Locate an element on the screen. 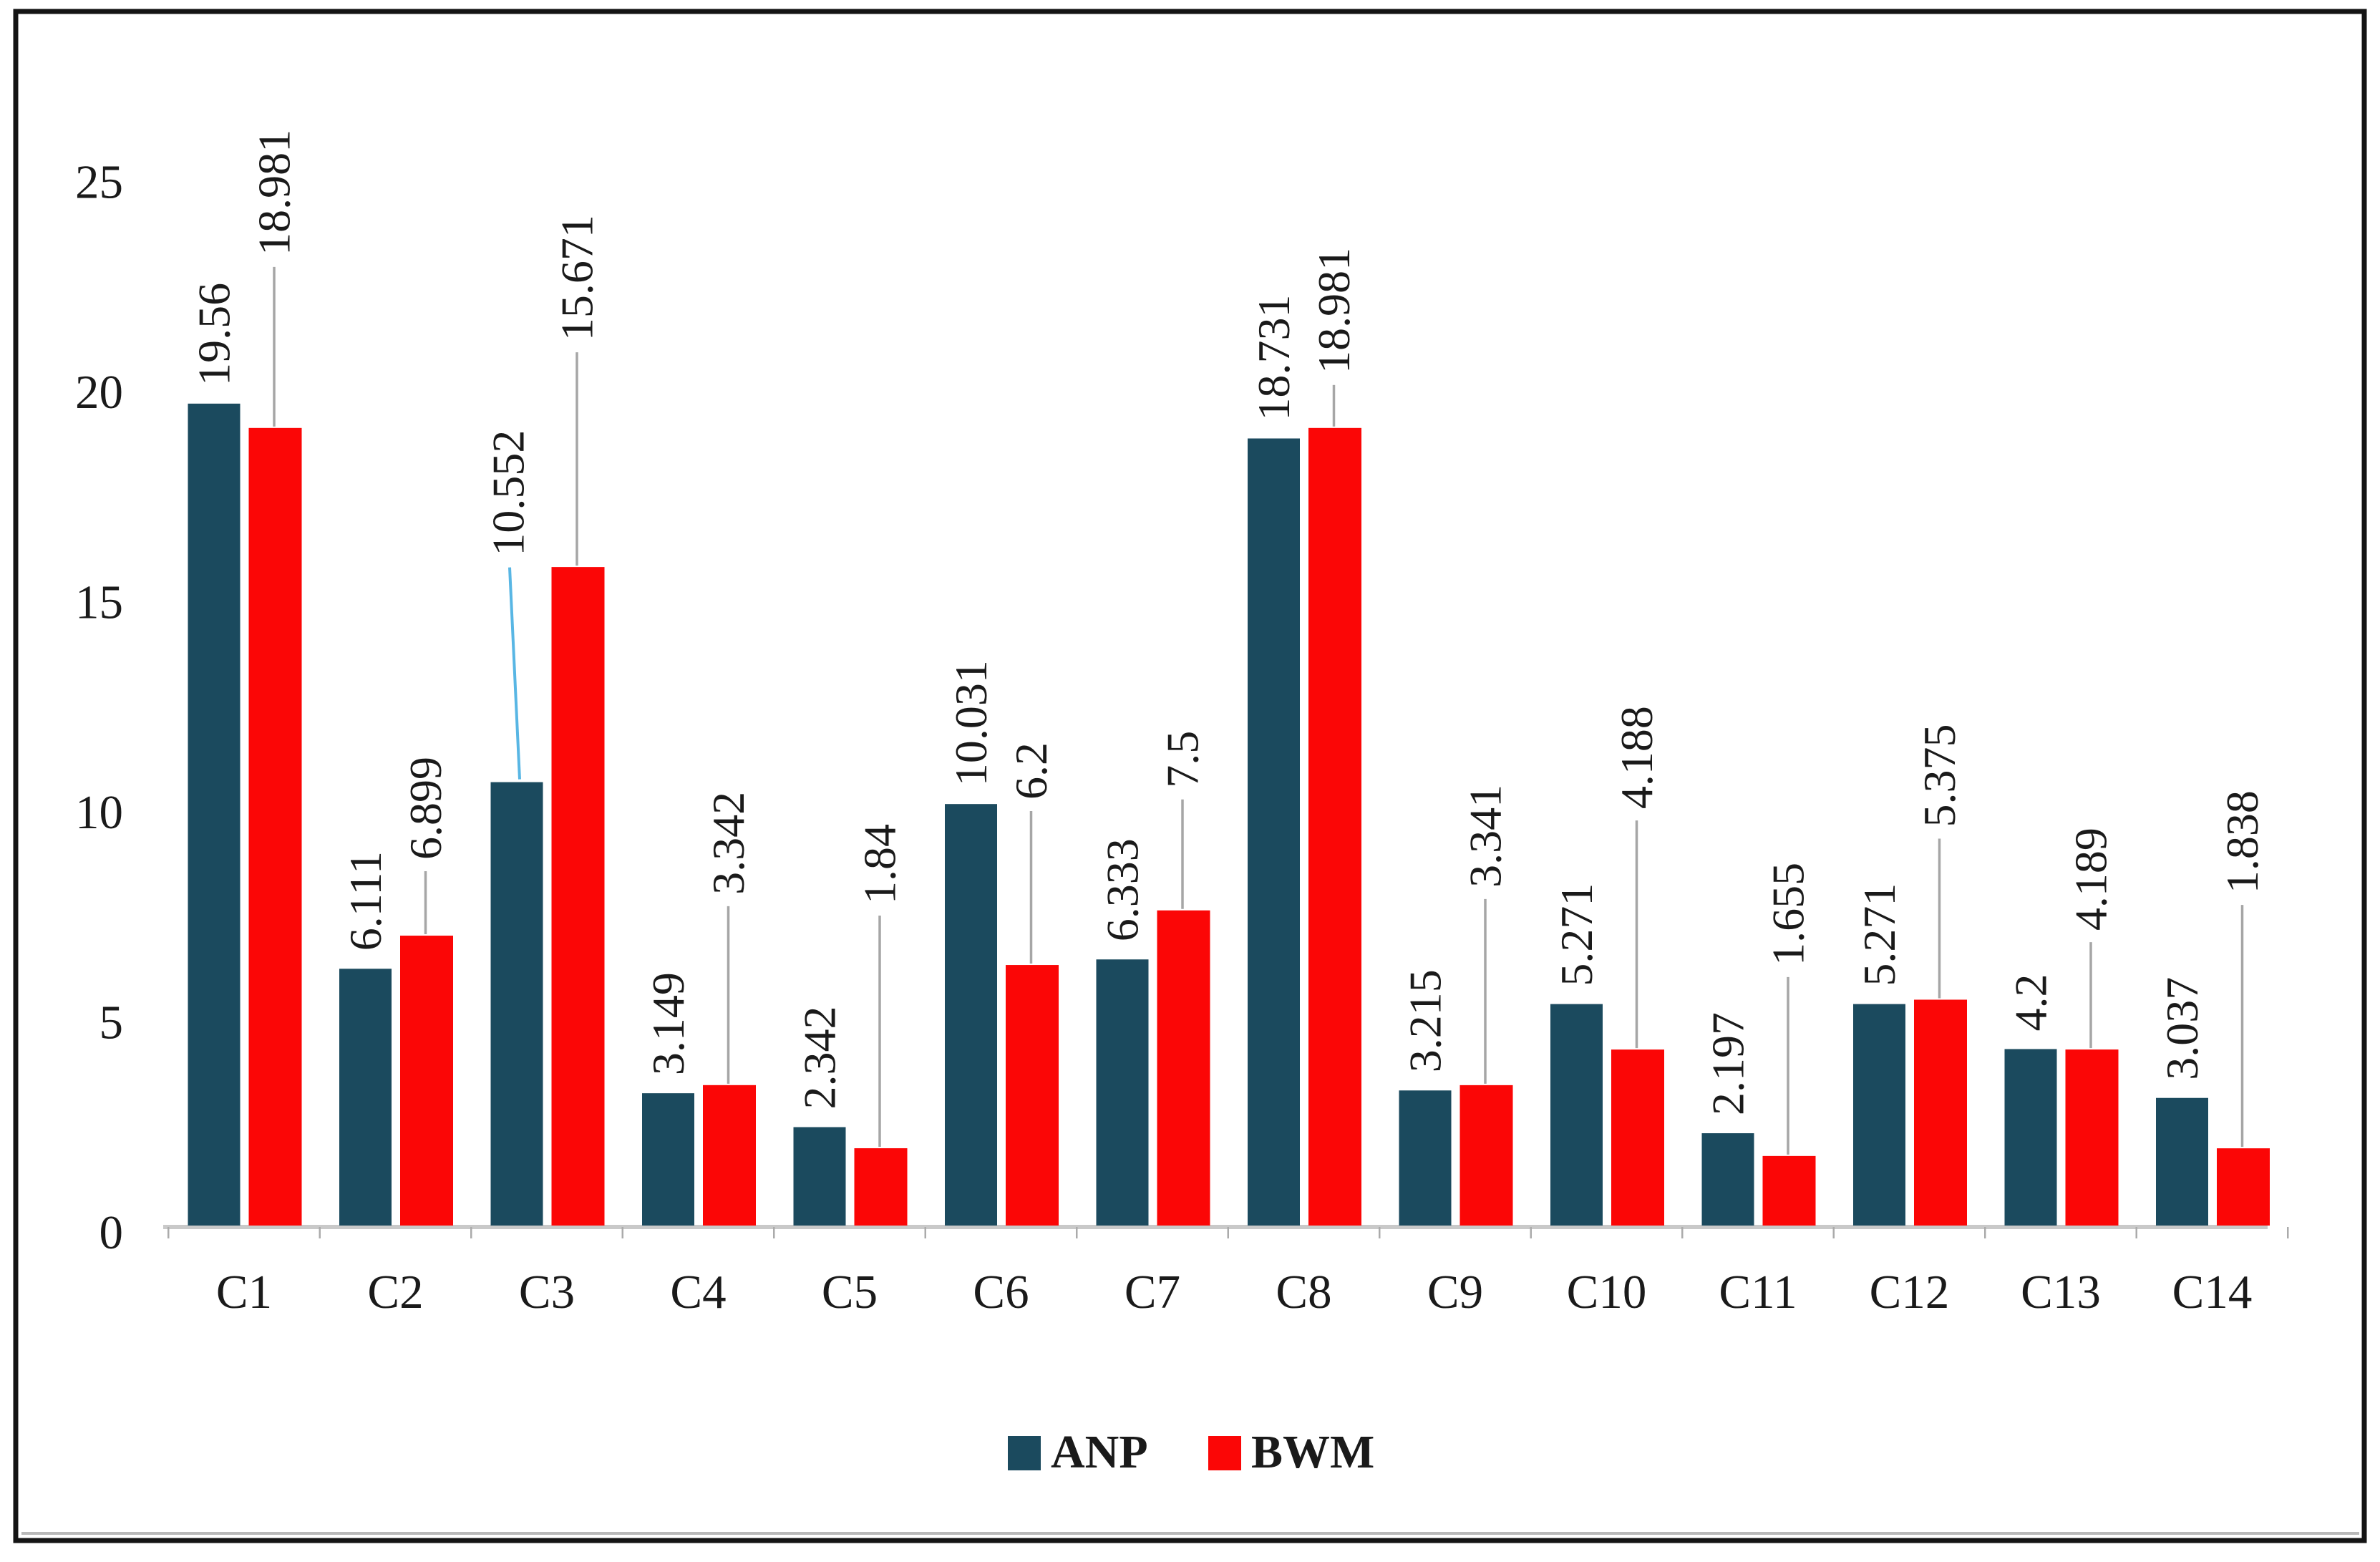  x-category-label-C6: C6 is located at coordinates (1001, 1292).